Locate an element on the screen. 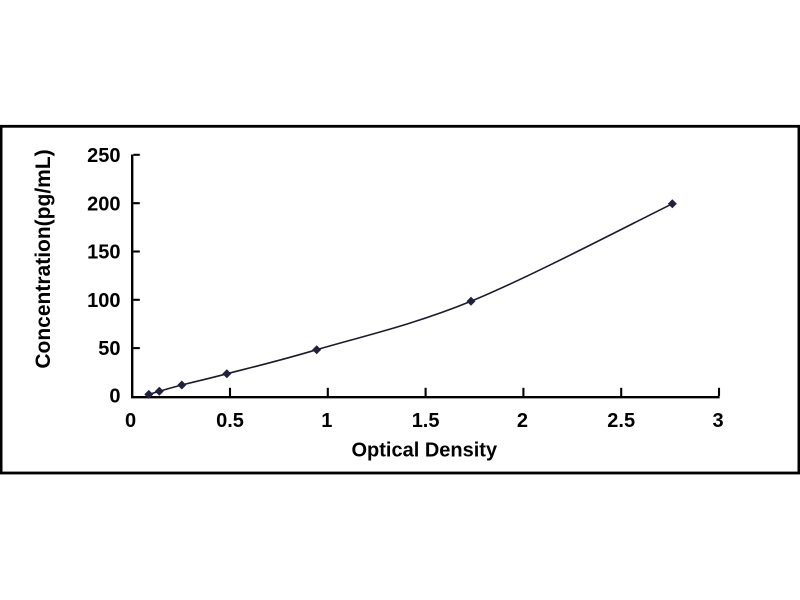 The height and width of the screenshot is (600, 800). svg-text: 2 is located at coordinates (522, 421).